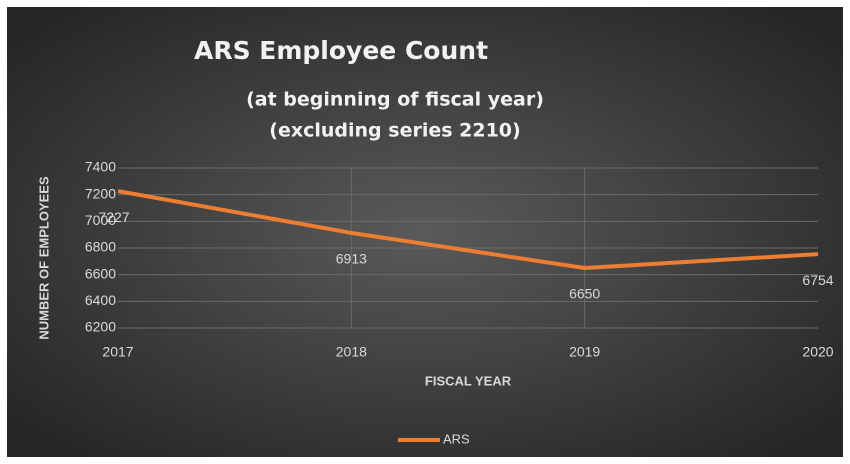 The image size is (850, 464). I want to click on x-axis-label: FISCAL YEAR, so click(468, 380).